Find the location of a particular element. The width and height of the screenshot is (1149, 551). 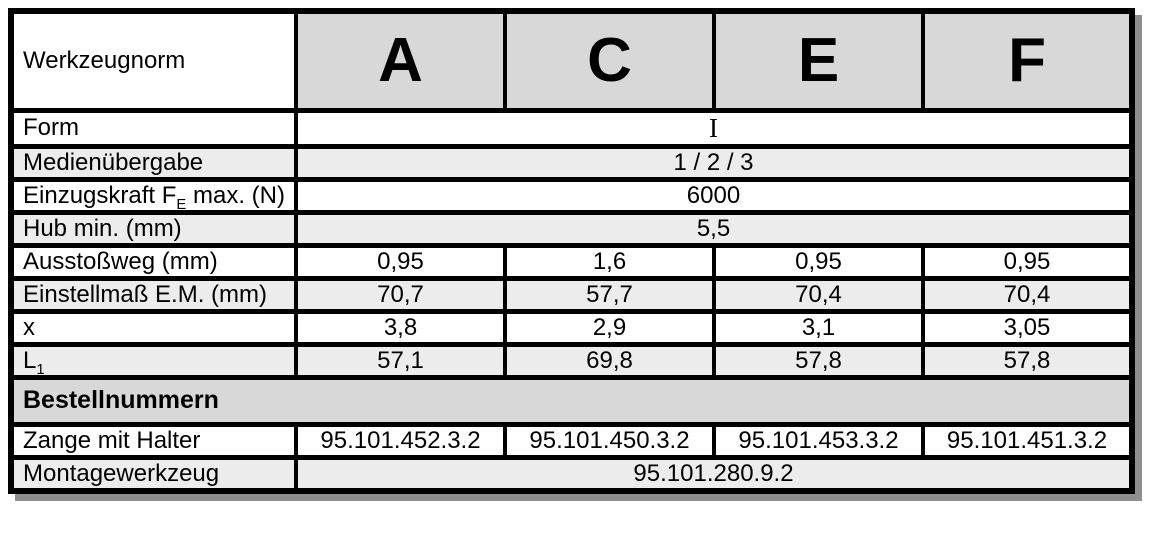

row-label-zange: Zange mit Halter is located at coordinates (153, 440).